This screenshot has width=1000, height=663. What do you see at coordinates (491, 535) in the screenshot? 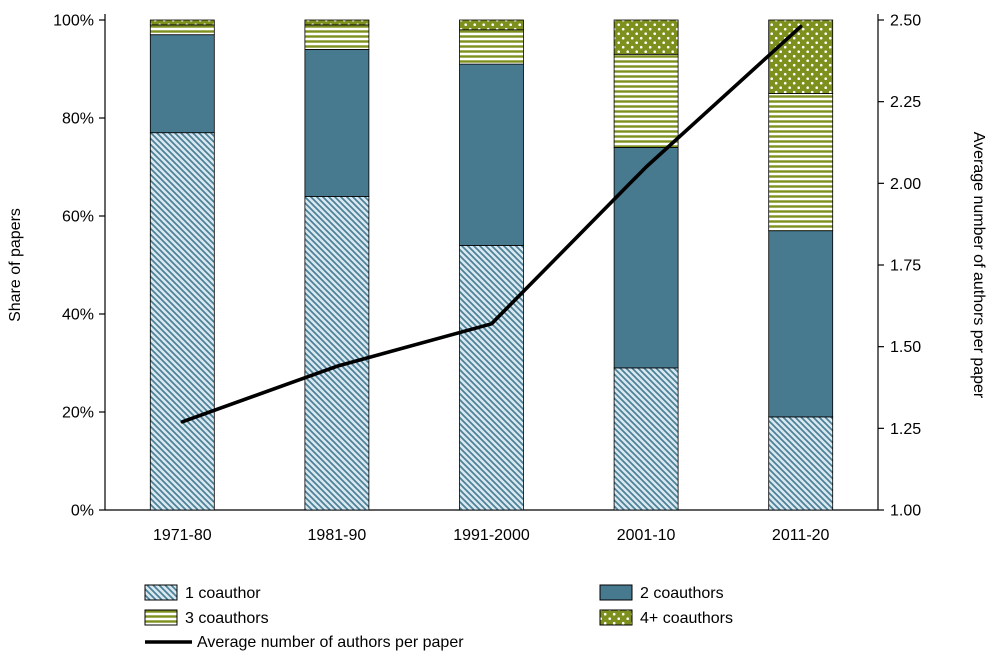
I see `x-axis-category-label: 1991-2000` at bounding box center [491, 535].